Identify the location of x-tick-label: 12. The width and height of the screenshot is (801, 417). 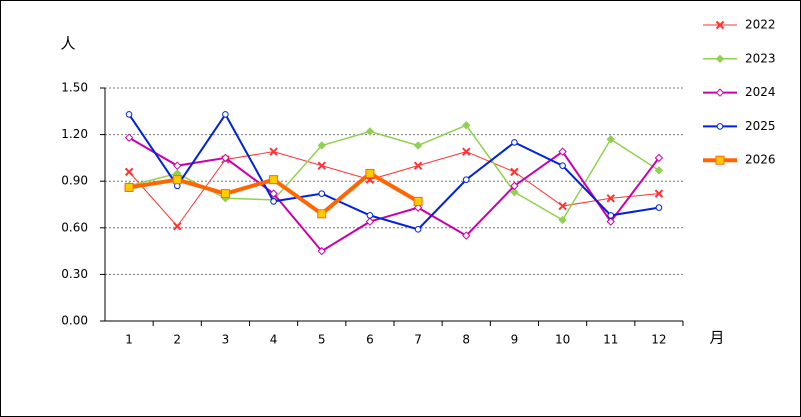
(658, 340).